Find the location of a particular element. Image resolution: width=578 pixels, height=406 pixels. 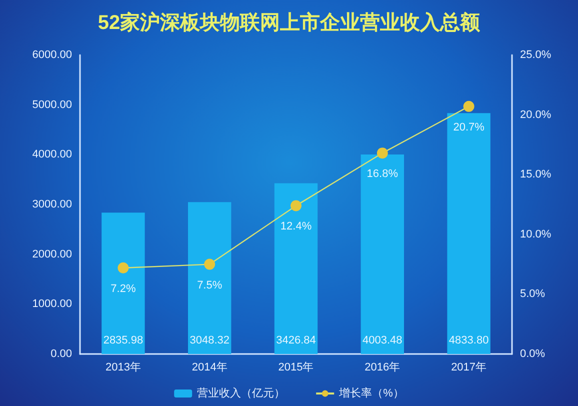

y-tick-label: 6000.00 is located at coordinates (52, 55).